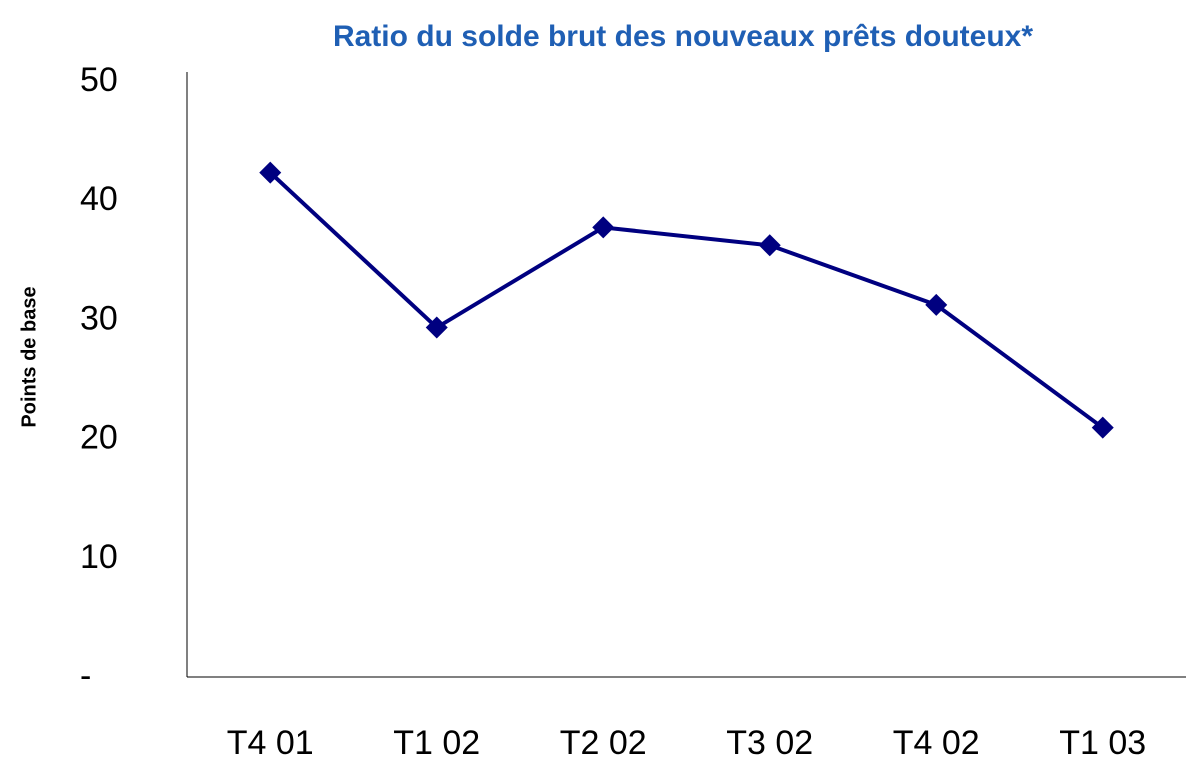 This screenshot has height=764, width=1186. What do you see at coordinates (85, 676) in the screenshot?
I see `y-tick-label: -` at bounding box center [85, 676].